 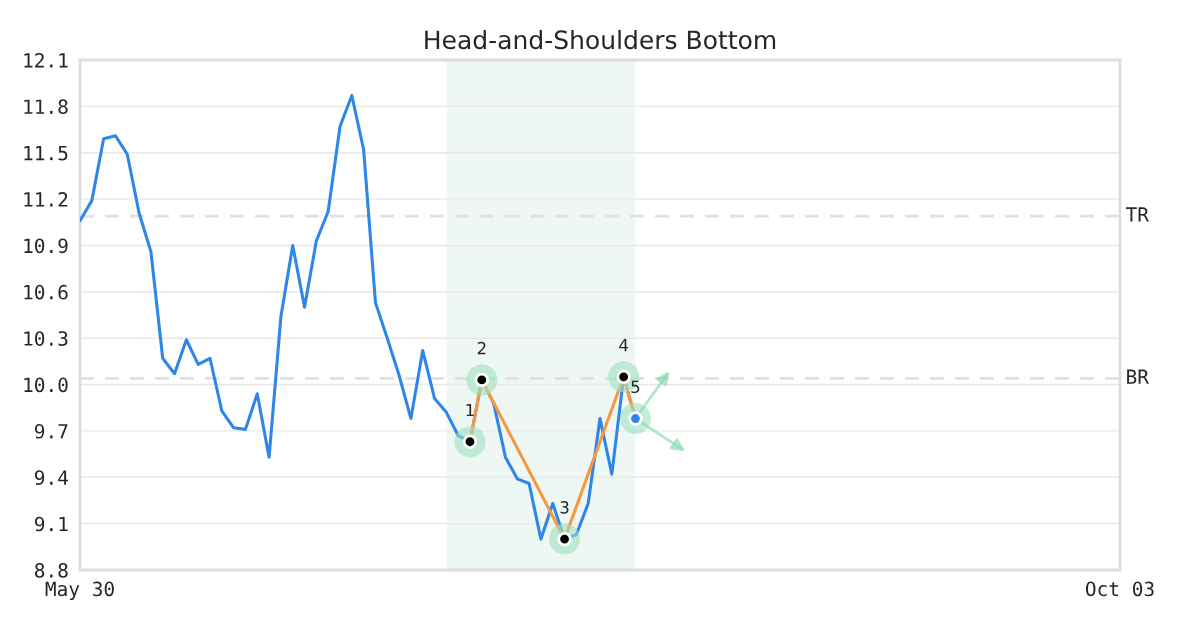 I want to click on y-tick-label: 8.8, so click(x=51, y=570).